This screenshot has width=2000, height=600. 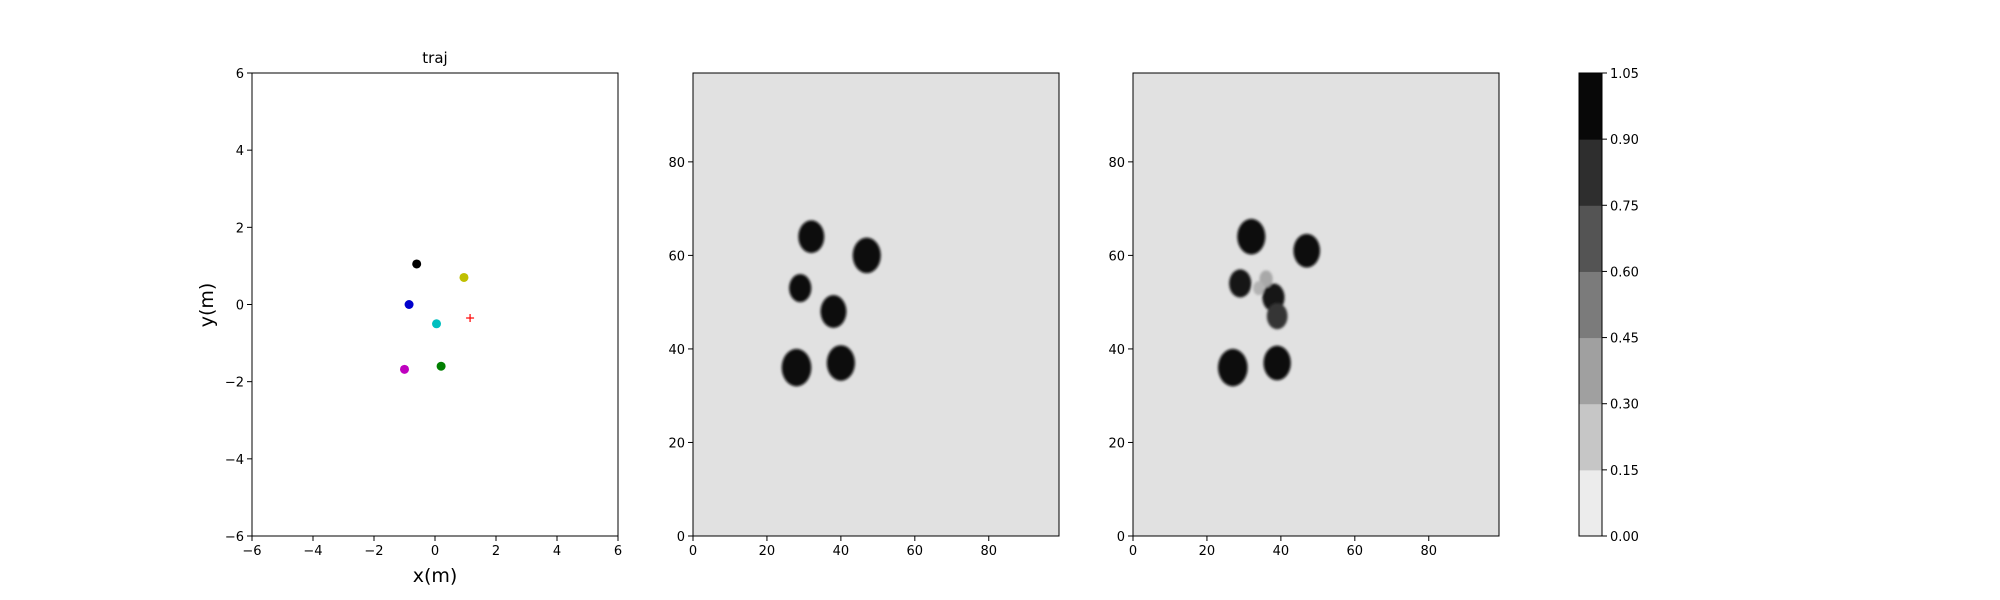 I want to click on x-tick-label: 4, so click(x=557, y=551).